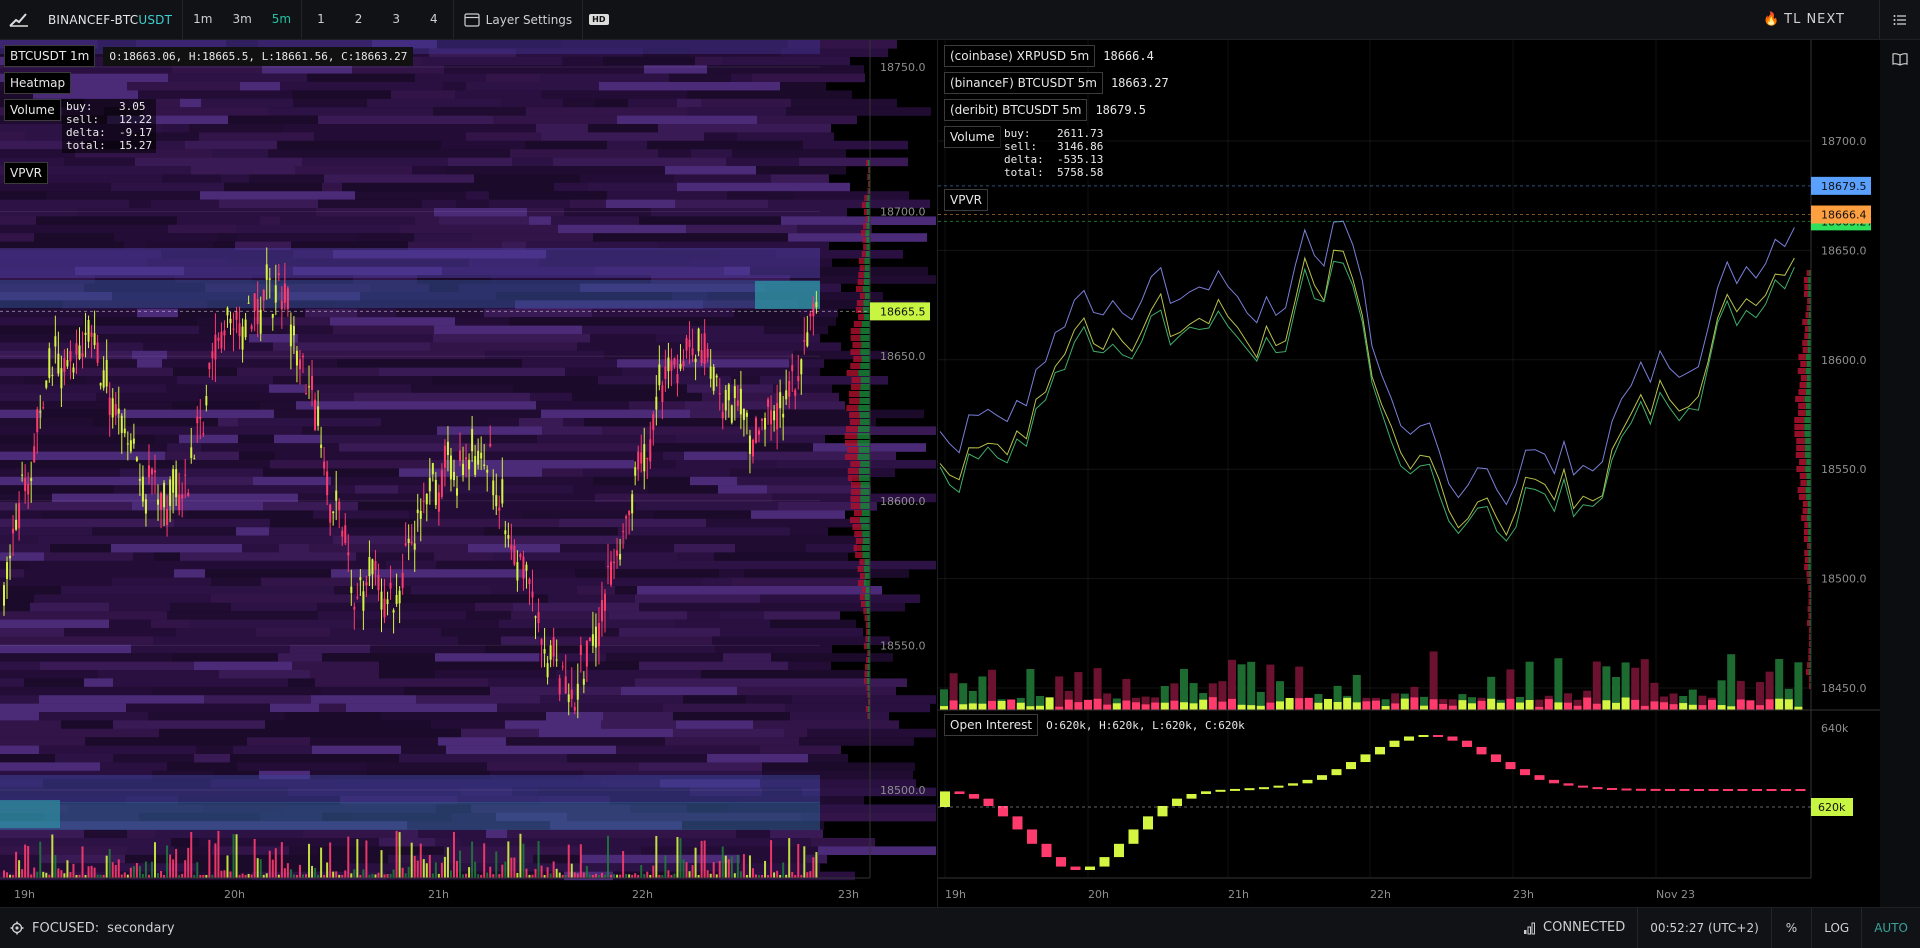  I want to click on auto-toggle: AUTO, so click(1890, 928).